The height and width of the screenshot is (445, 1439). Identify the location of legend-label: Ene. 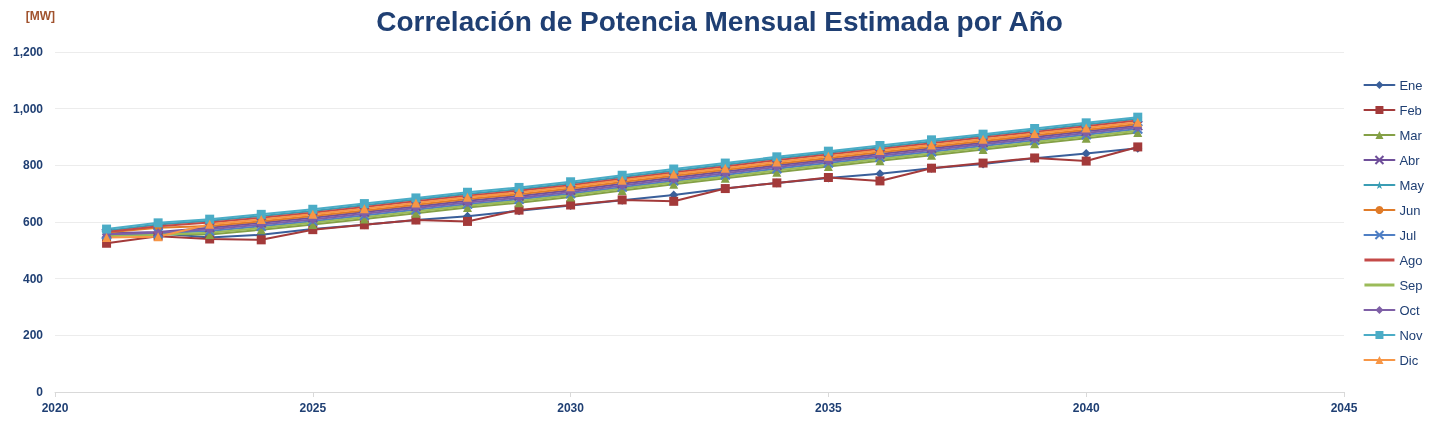
(1411, 85).